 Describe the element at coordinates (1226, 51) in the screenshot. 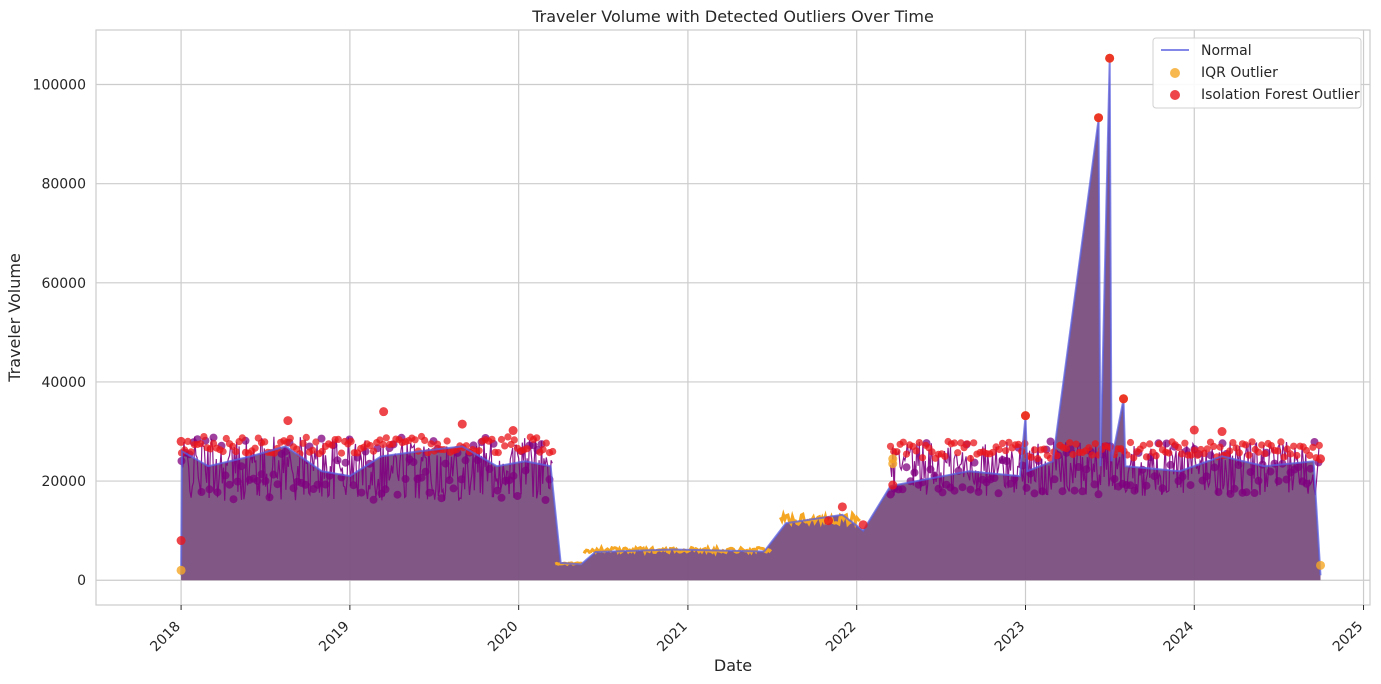

I see `legend-label: Normal` at that location.